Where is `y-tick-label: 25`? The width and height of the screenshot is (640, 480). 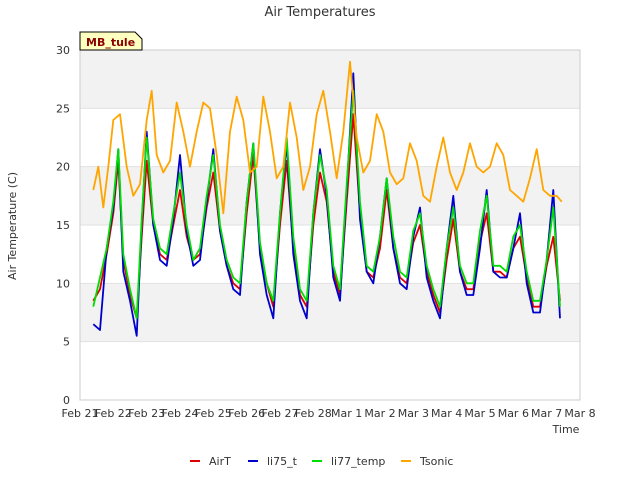 y-tick-label: 25 is located at coordinates (63, 108).